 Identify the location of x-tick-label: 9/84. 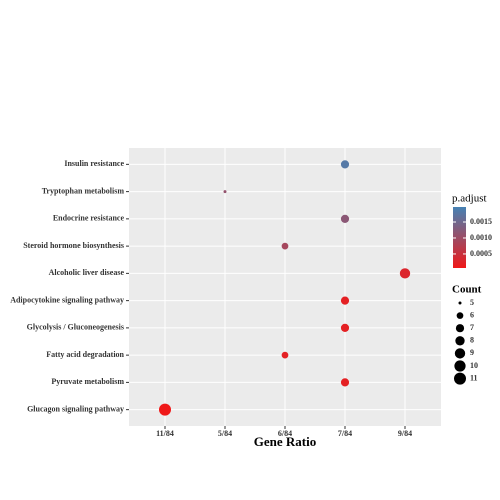
(405, 433).